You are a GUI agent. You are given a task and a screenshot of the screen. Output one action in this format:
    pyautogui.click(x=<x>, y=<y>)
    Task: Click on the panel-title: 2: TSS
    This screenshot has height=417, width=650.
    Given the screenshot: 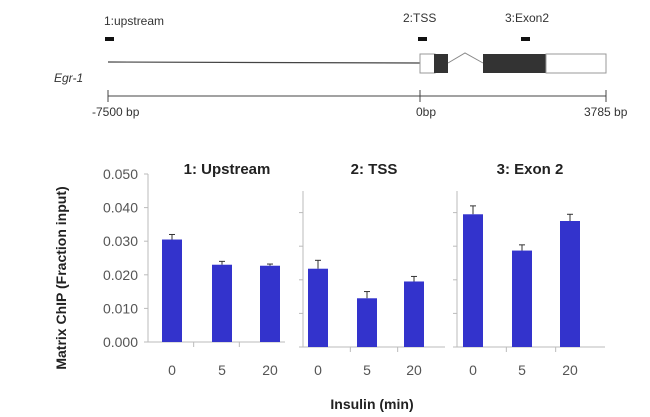 What is the action you would take?
    pyautogui.click(x=374, y=169)
    